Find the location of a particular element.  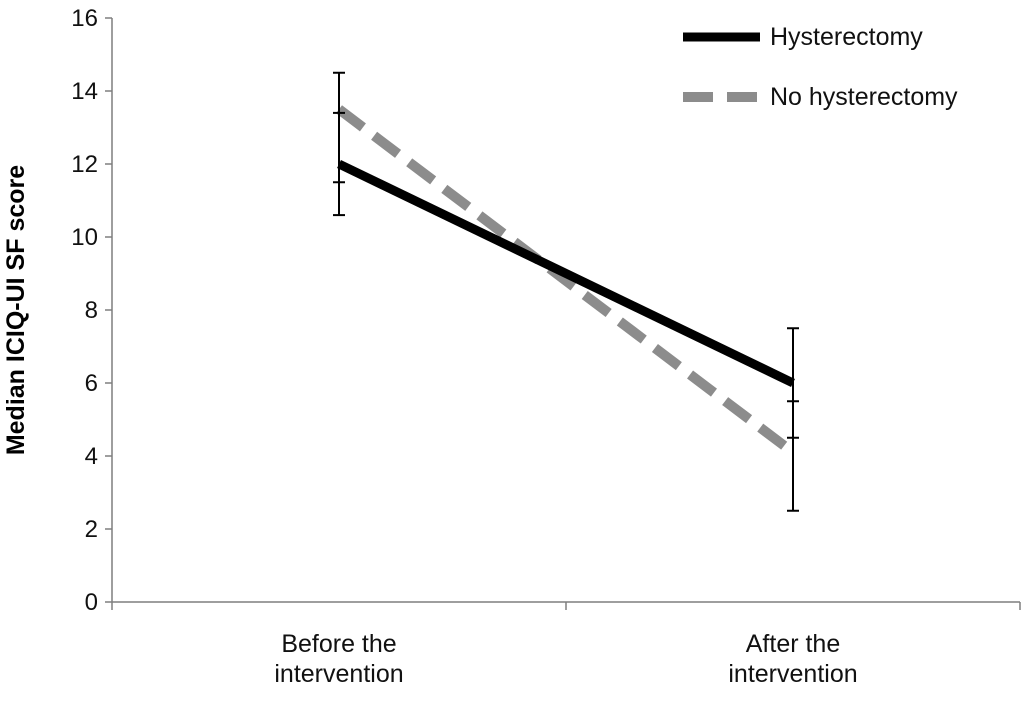

y-axis: 0 2 4 6 8 10 12 14 16 is located at coordinates (92, 310).